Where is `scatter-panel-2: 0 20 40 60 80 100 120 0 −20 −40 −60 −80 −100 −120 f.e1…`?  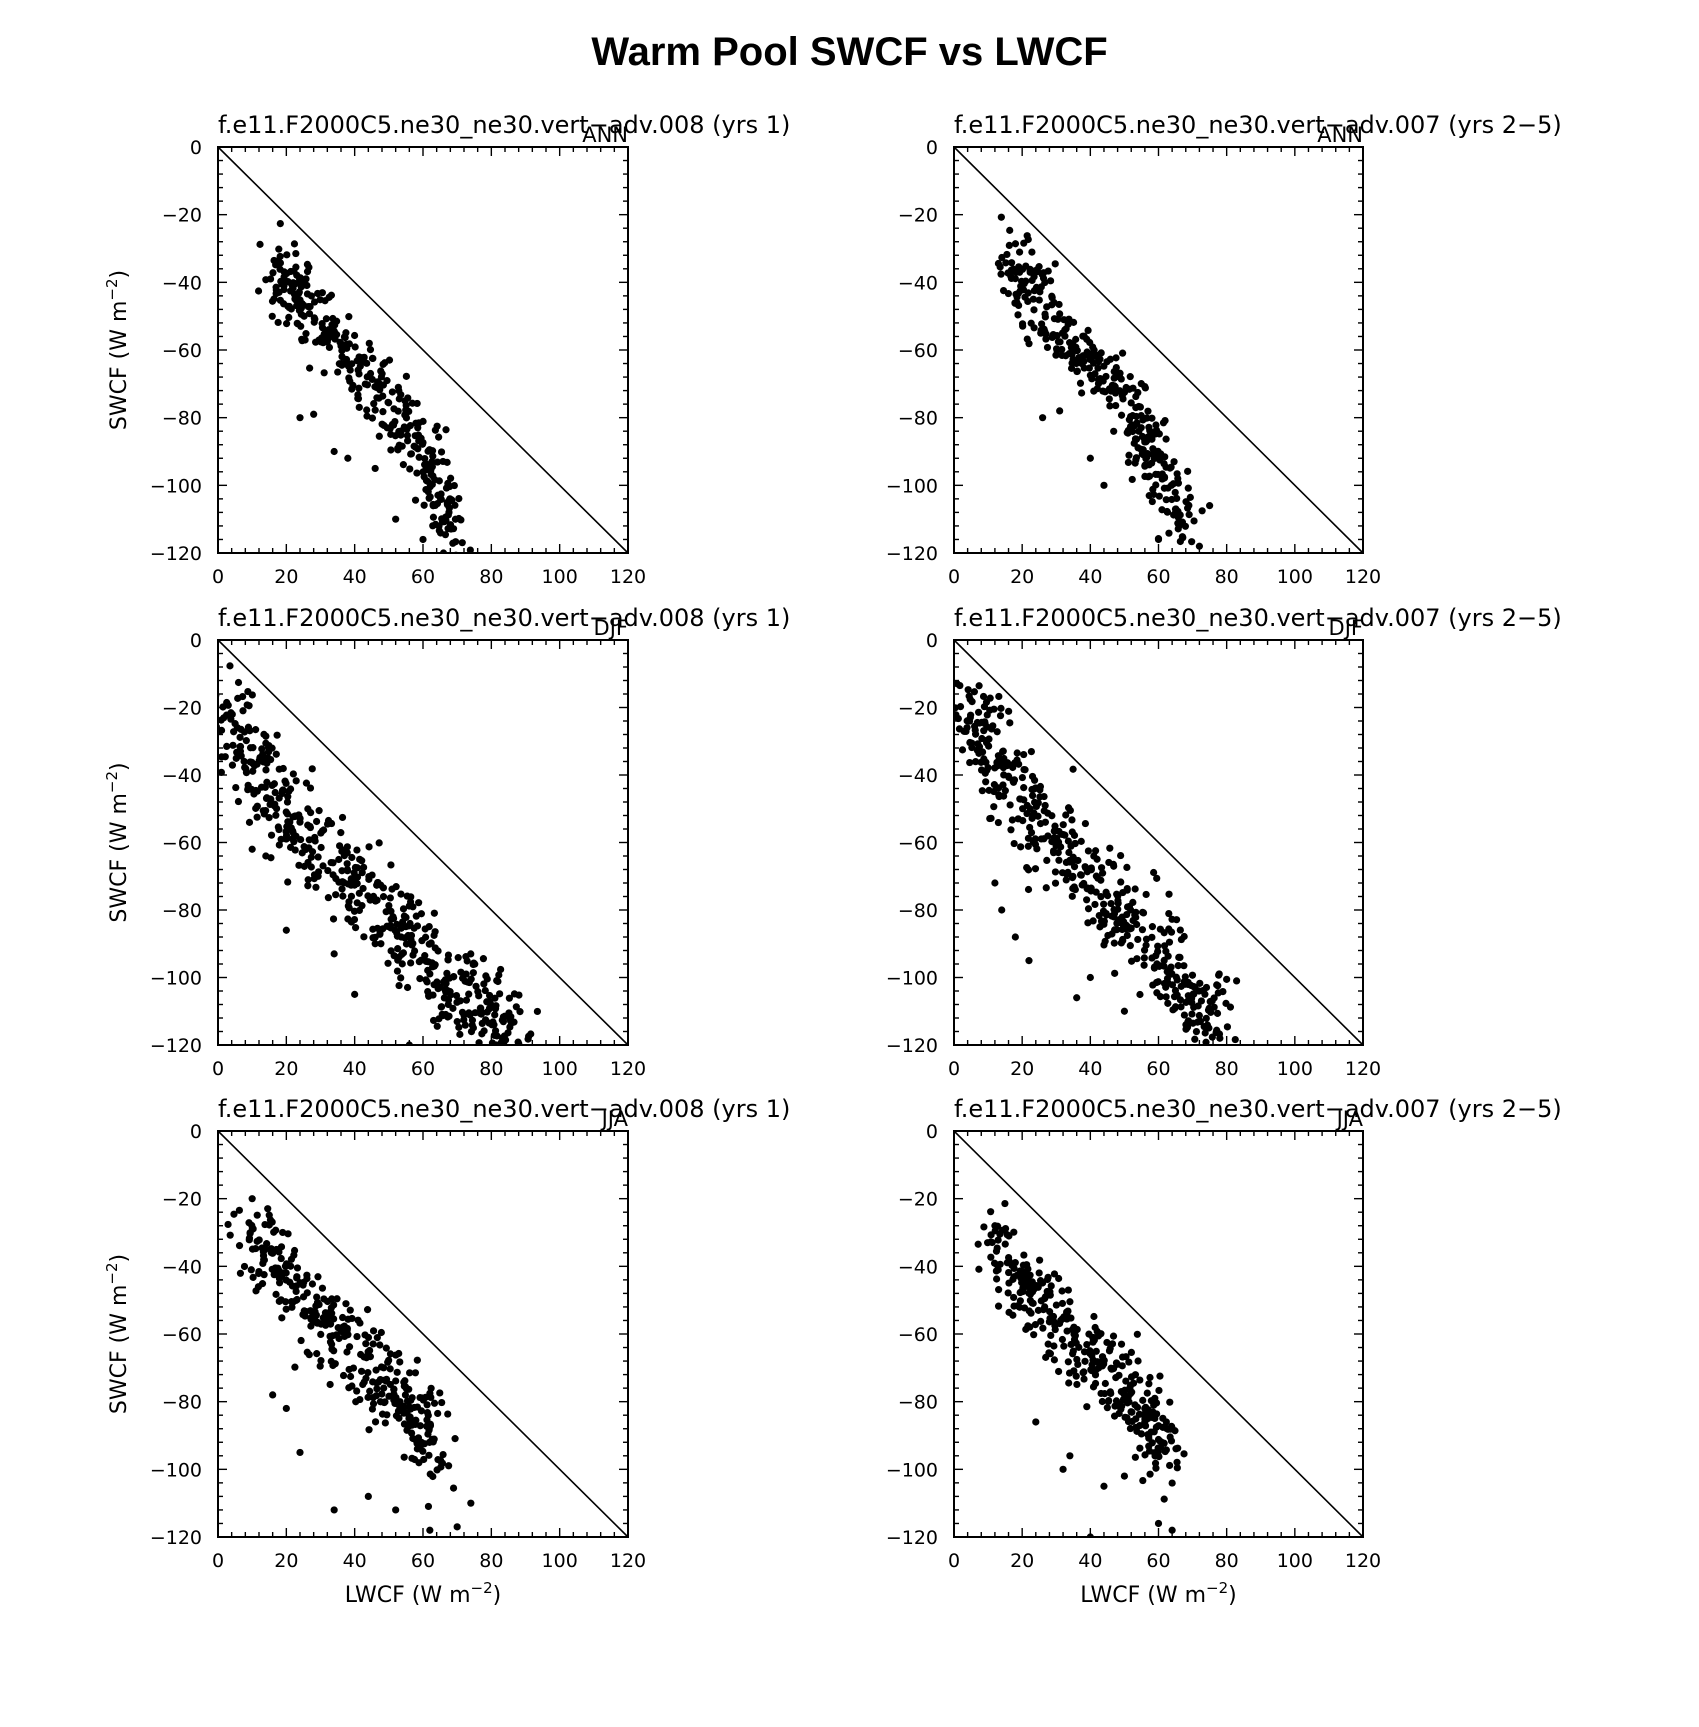 scatter-panel-2: 0 20 40 60 80 100 120 0 −20 −40 −60 −80 −100 −120 f.e1… is located at coordinates (1224, 349).